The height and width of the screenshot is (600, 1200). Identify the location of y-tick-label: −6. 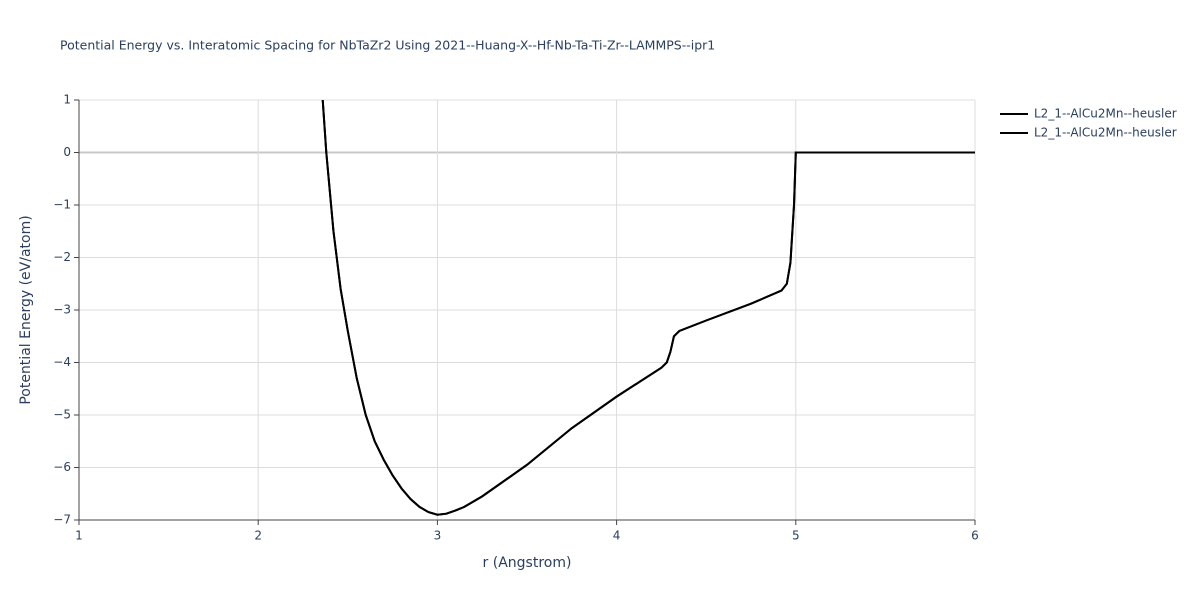
(62, 467).